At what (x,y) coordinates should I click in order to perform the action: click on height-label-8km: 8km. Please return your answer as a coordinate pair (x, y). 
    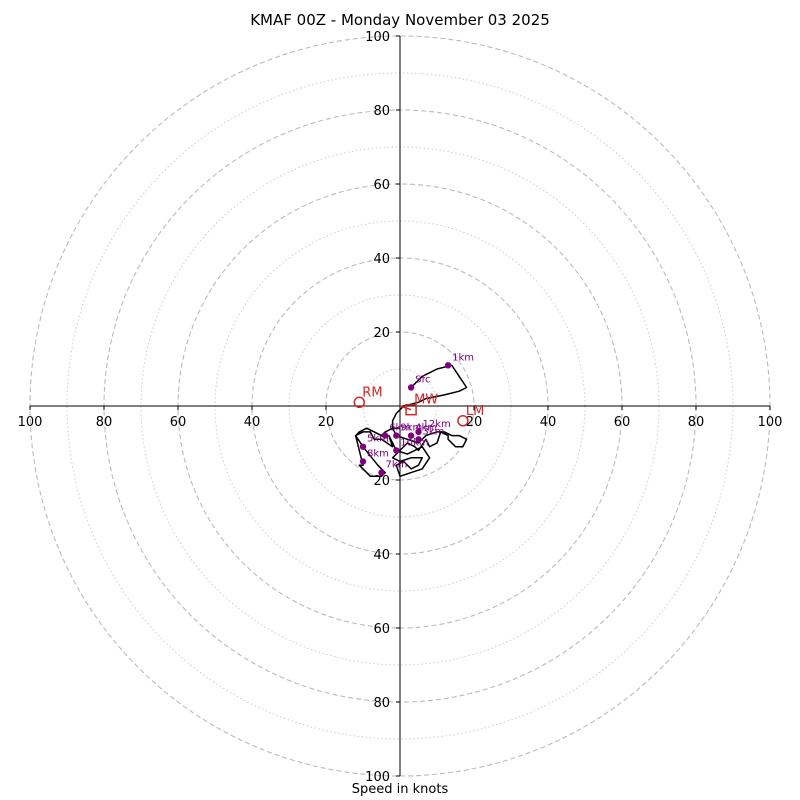
    Looking at the image, I should click on (378, 454).